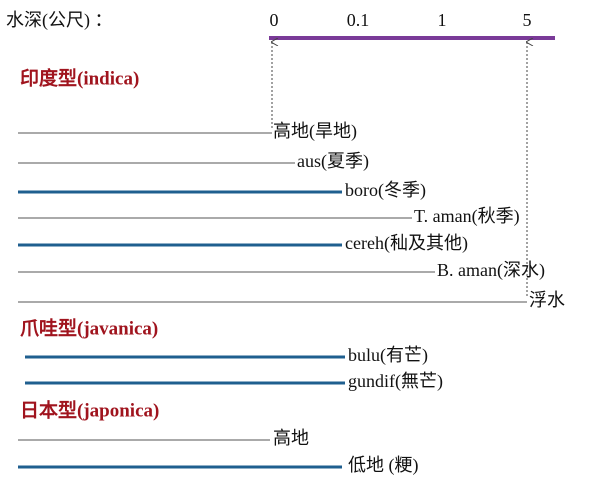 This screenshot has width=600, height=496. What do you see at coordinates (89, 409) in the screenshot?
I see `group-title: 日本型(japonica)` at bounding box center [89, 409].